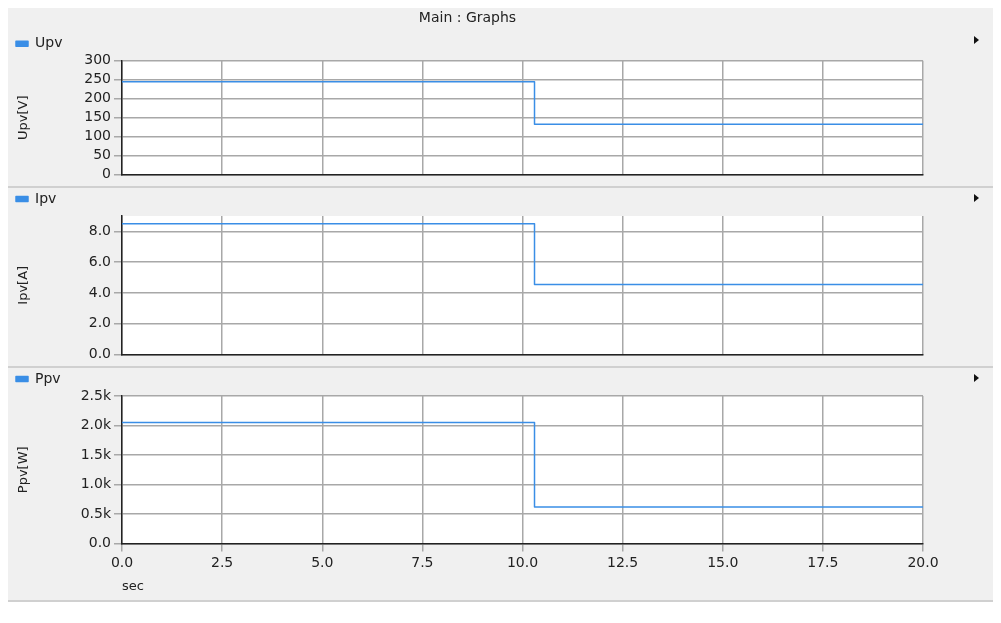 The image size is (1001, 623). What do you see at coordinates (322, 561) in the screenshot?
I see `x-tick-label: 5.0` at bounding box center [322, 561].